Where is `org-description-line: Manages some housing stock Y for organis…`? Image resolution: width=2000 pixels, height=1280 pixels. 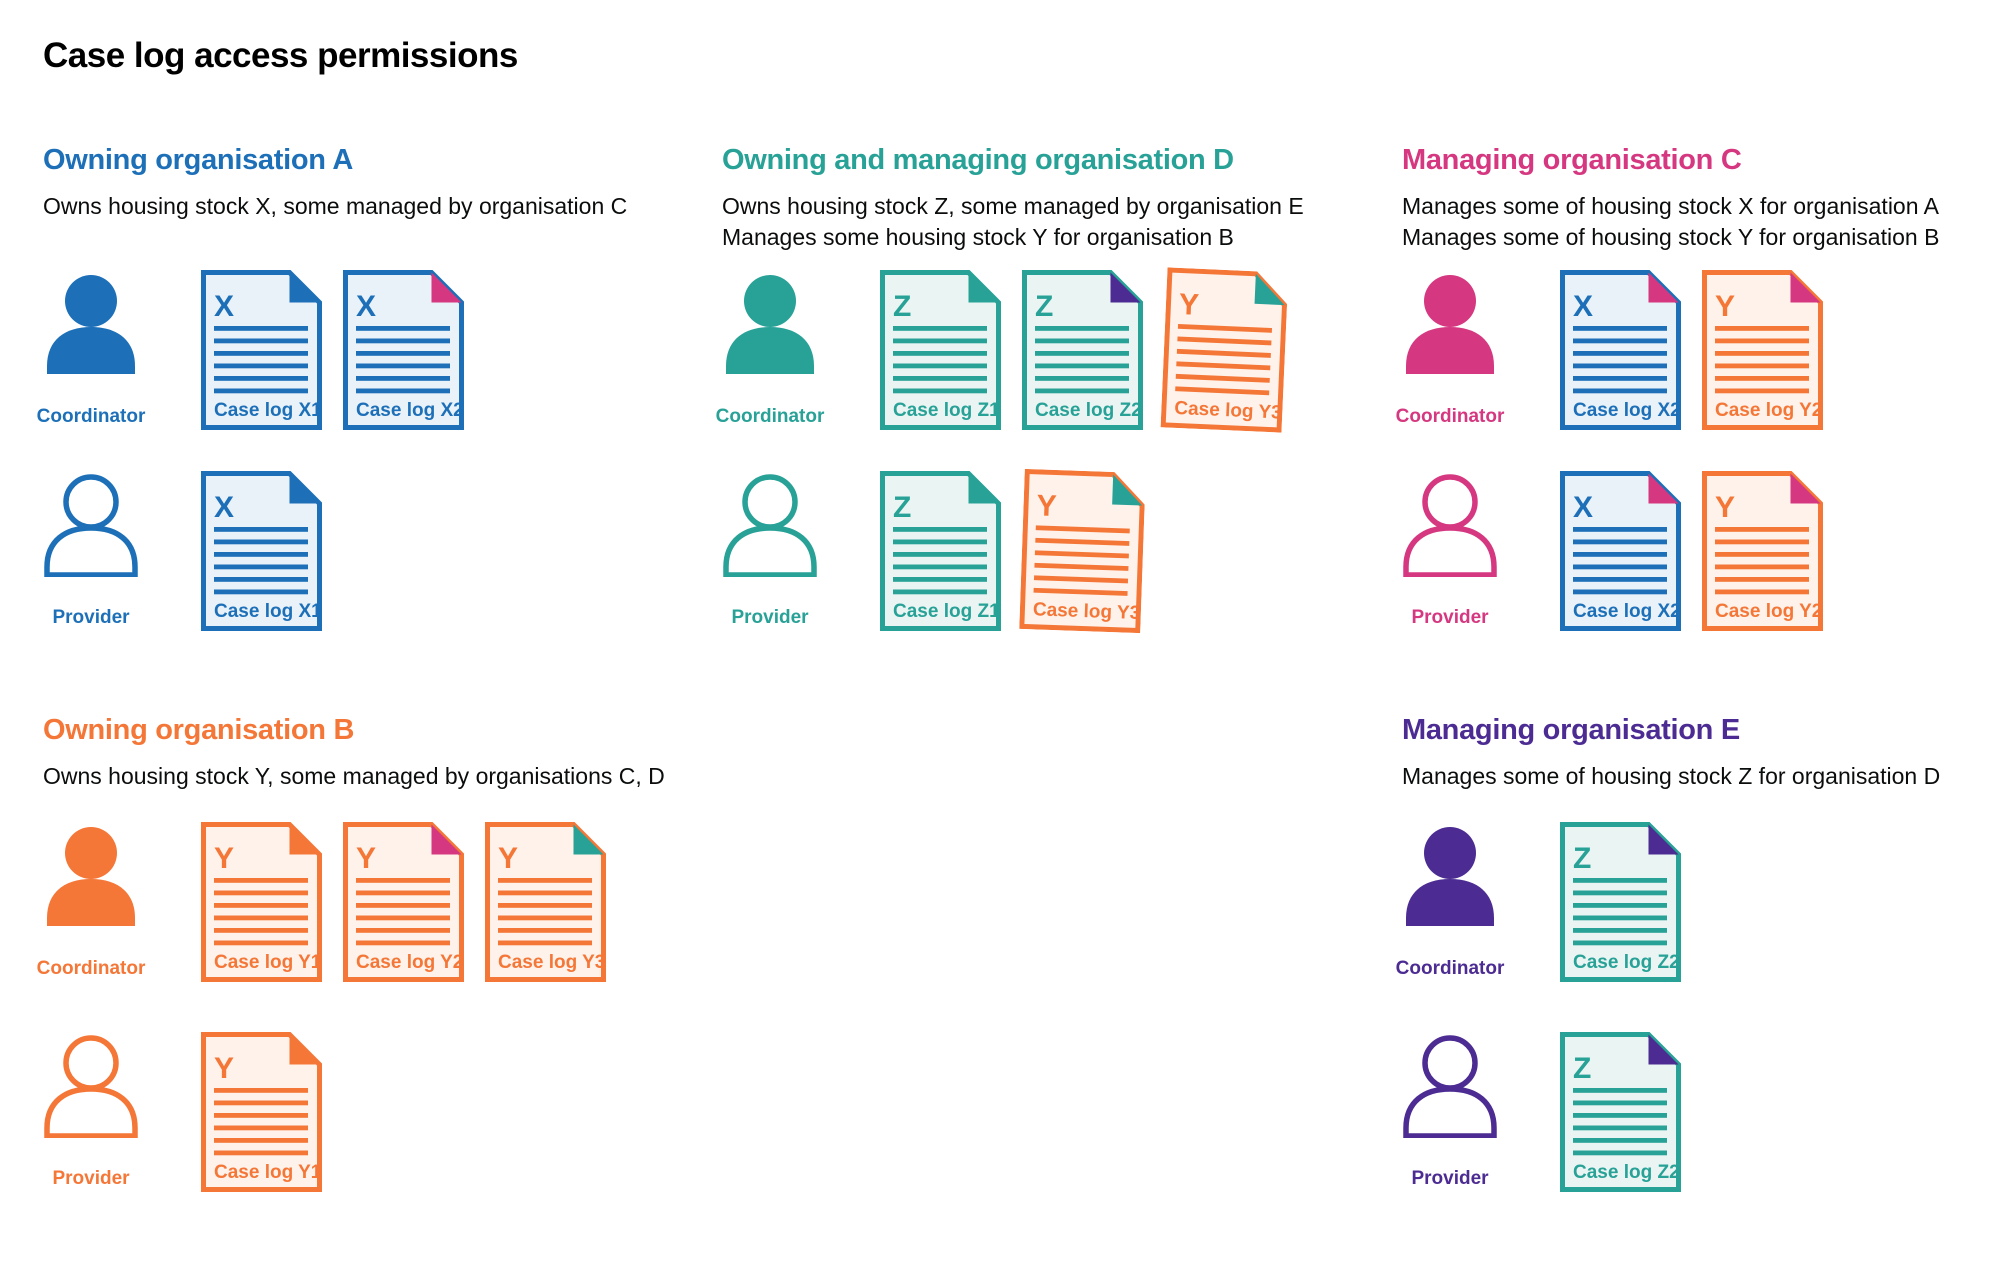 org-description-line: Manages some housing stock Y for organis… is located at coordinates (978, 237).